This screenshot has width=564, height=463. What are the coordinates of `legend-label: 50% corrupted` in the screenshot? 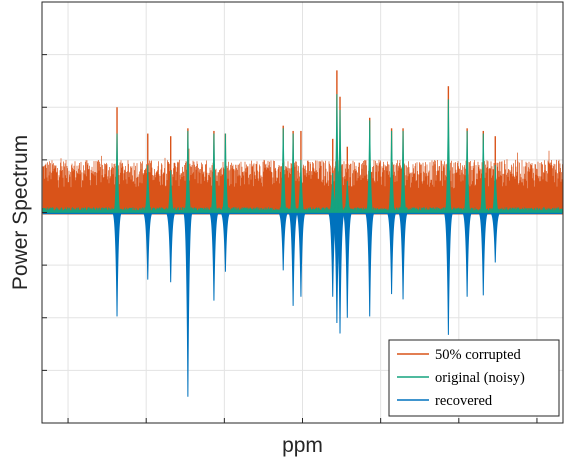 It's located at (478, 355).